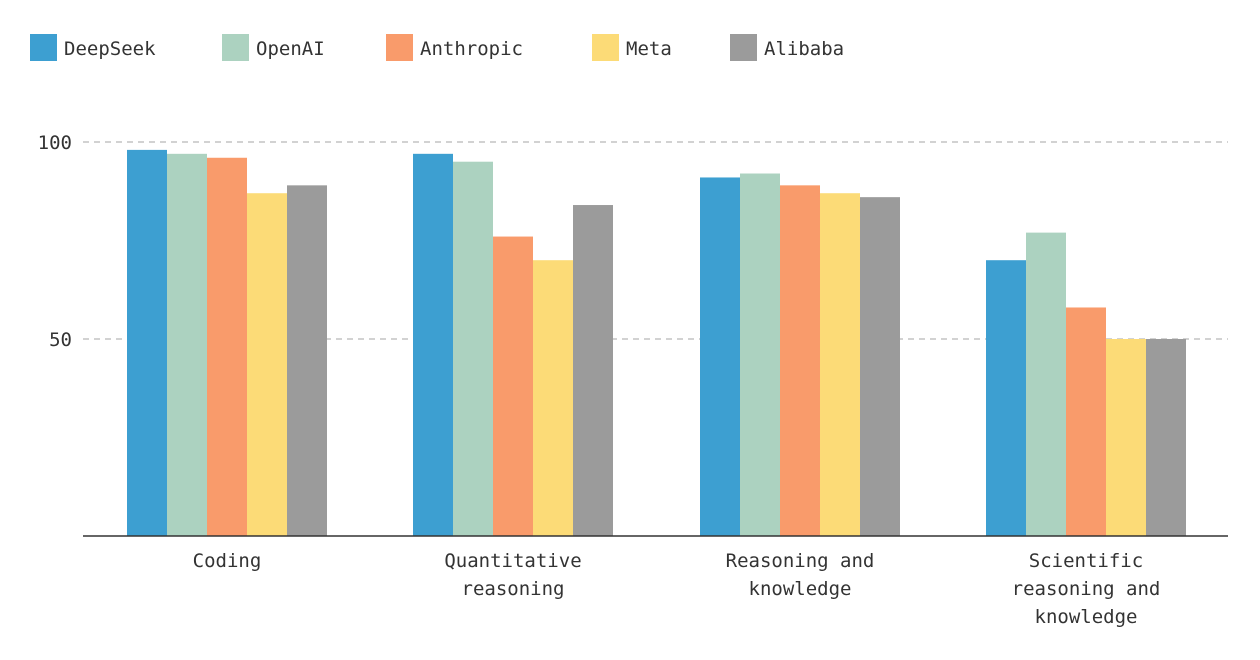  Describe the element at coordinates (290, 49) in the screenshot. I see `legend-label-openai: OpenAI` at that location.